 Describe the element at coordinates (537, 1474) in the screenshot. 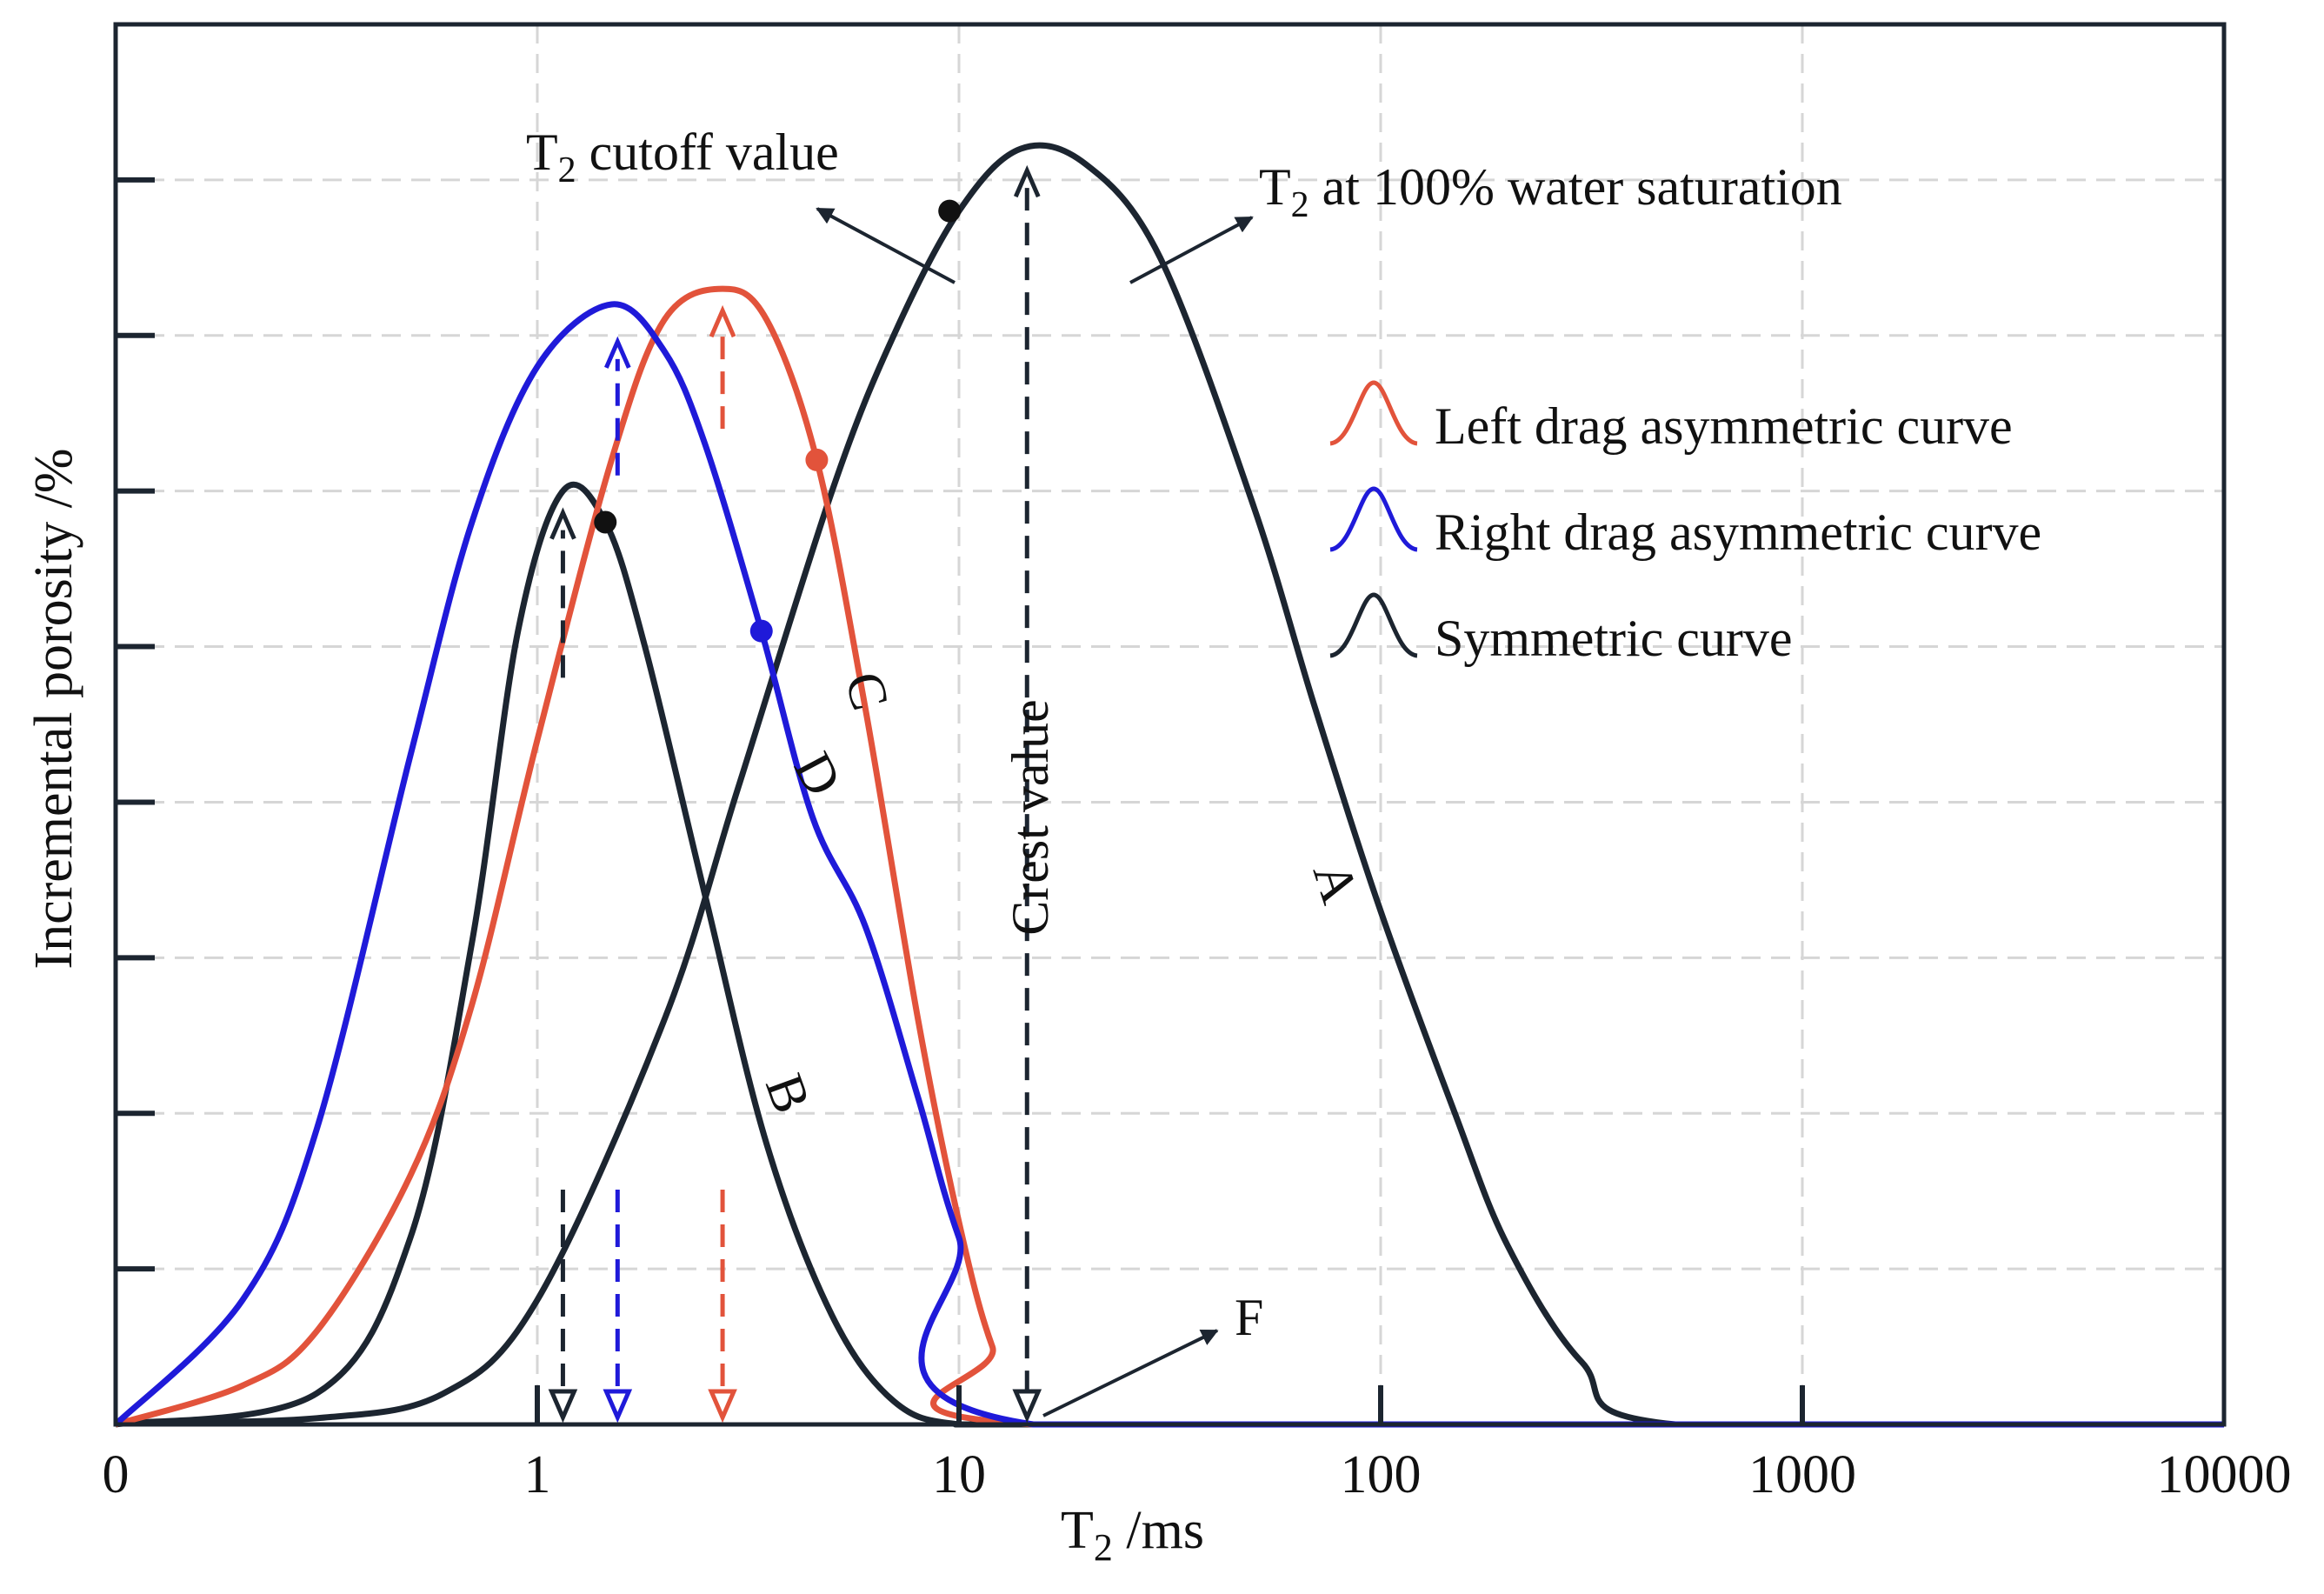

I see `x-tick-label: 1` at that location.